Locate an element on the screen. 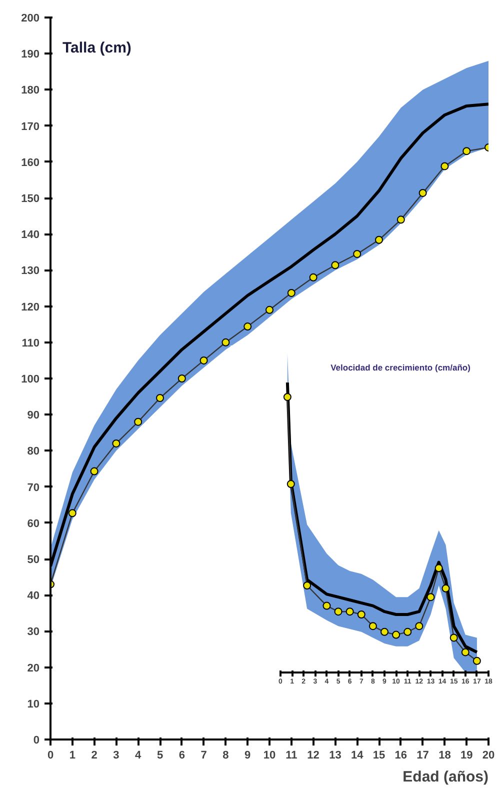 The width and height of the screenshot is (500, 790). y-tick-label: 160 is located at coordinates (30, 162).